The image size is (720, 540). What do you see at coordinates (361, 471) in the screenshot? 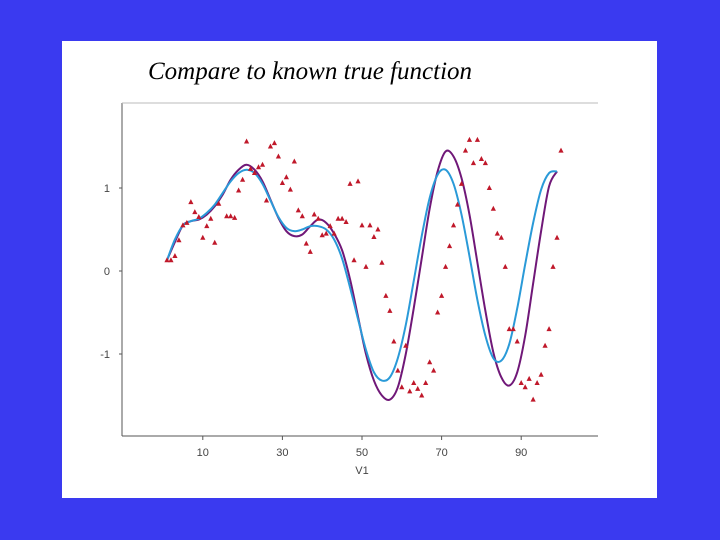
I see `x-axis-title: V1` at bounding box center [361, 471].